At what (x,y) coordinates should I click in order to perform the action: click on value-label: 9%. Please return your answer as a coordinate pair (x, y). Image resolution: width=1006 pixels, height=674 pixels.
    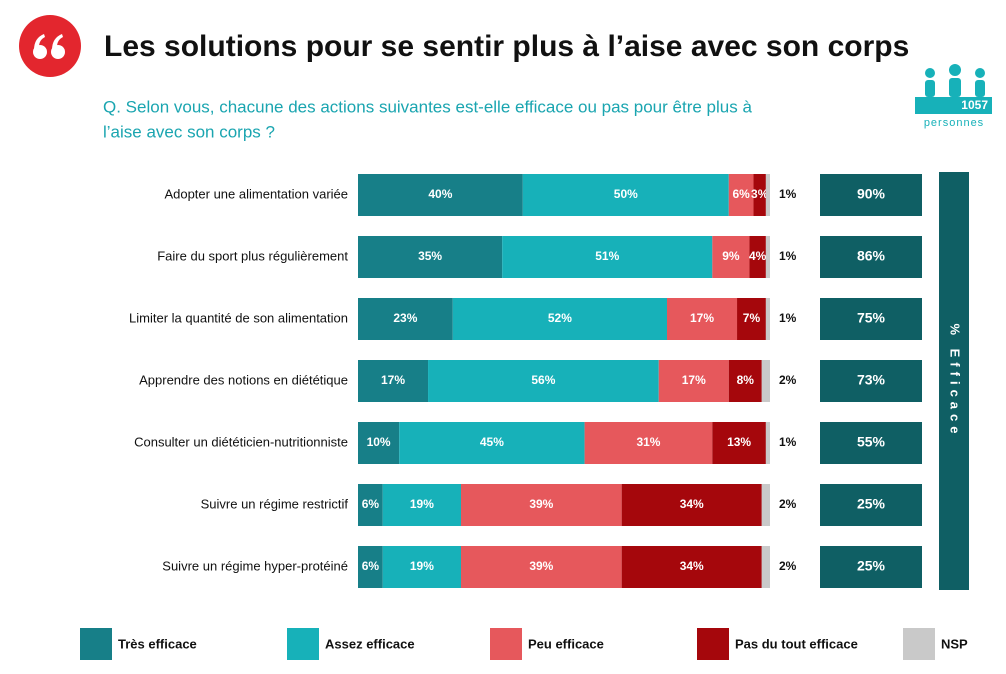
    Looking at the image, I should click on (731, 256).